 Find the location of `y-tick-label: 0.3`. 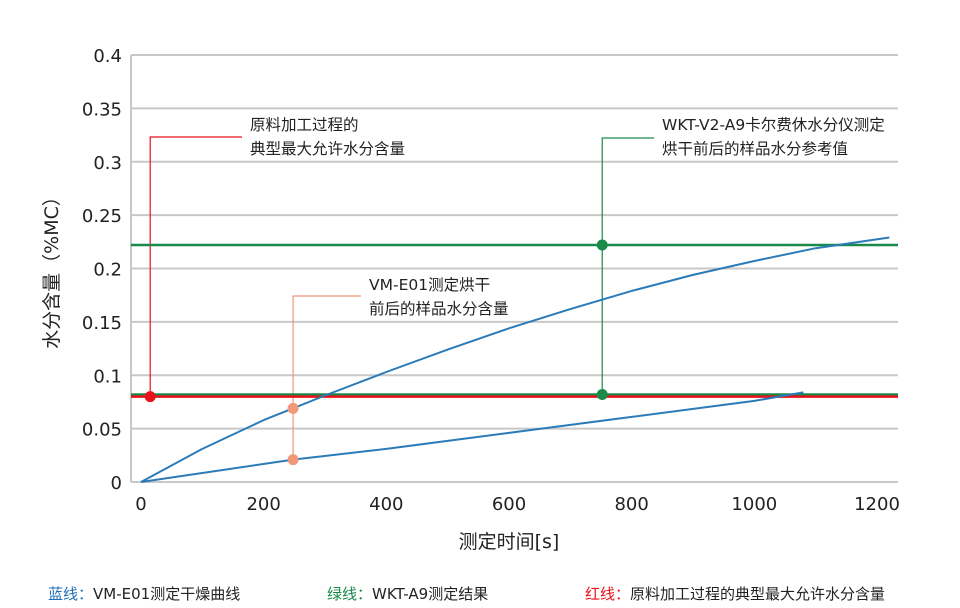

y-tick-label: 0.3 is located at coordinates (107, 163).